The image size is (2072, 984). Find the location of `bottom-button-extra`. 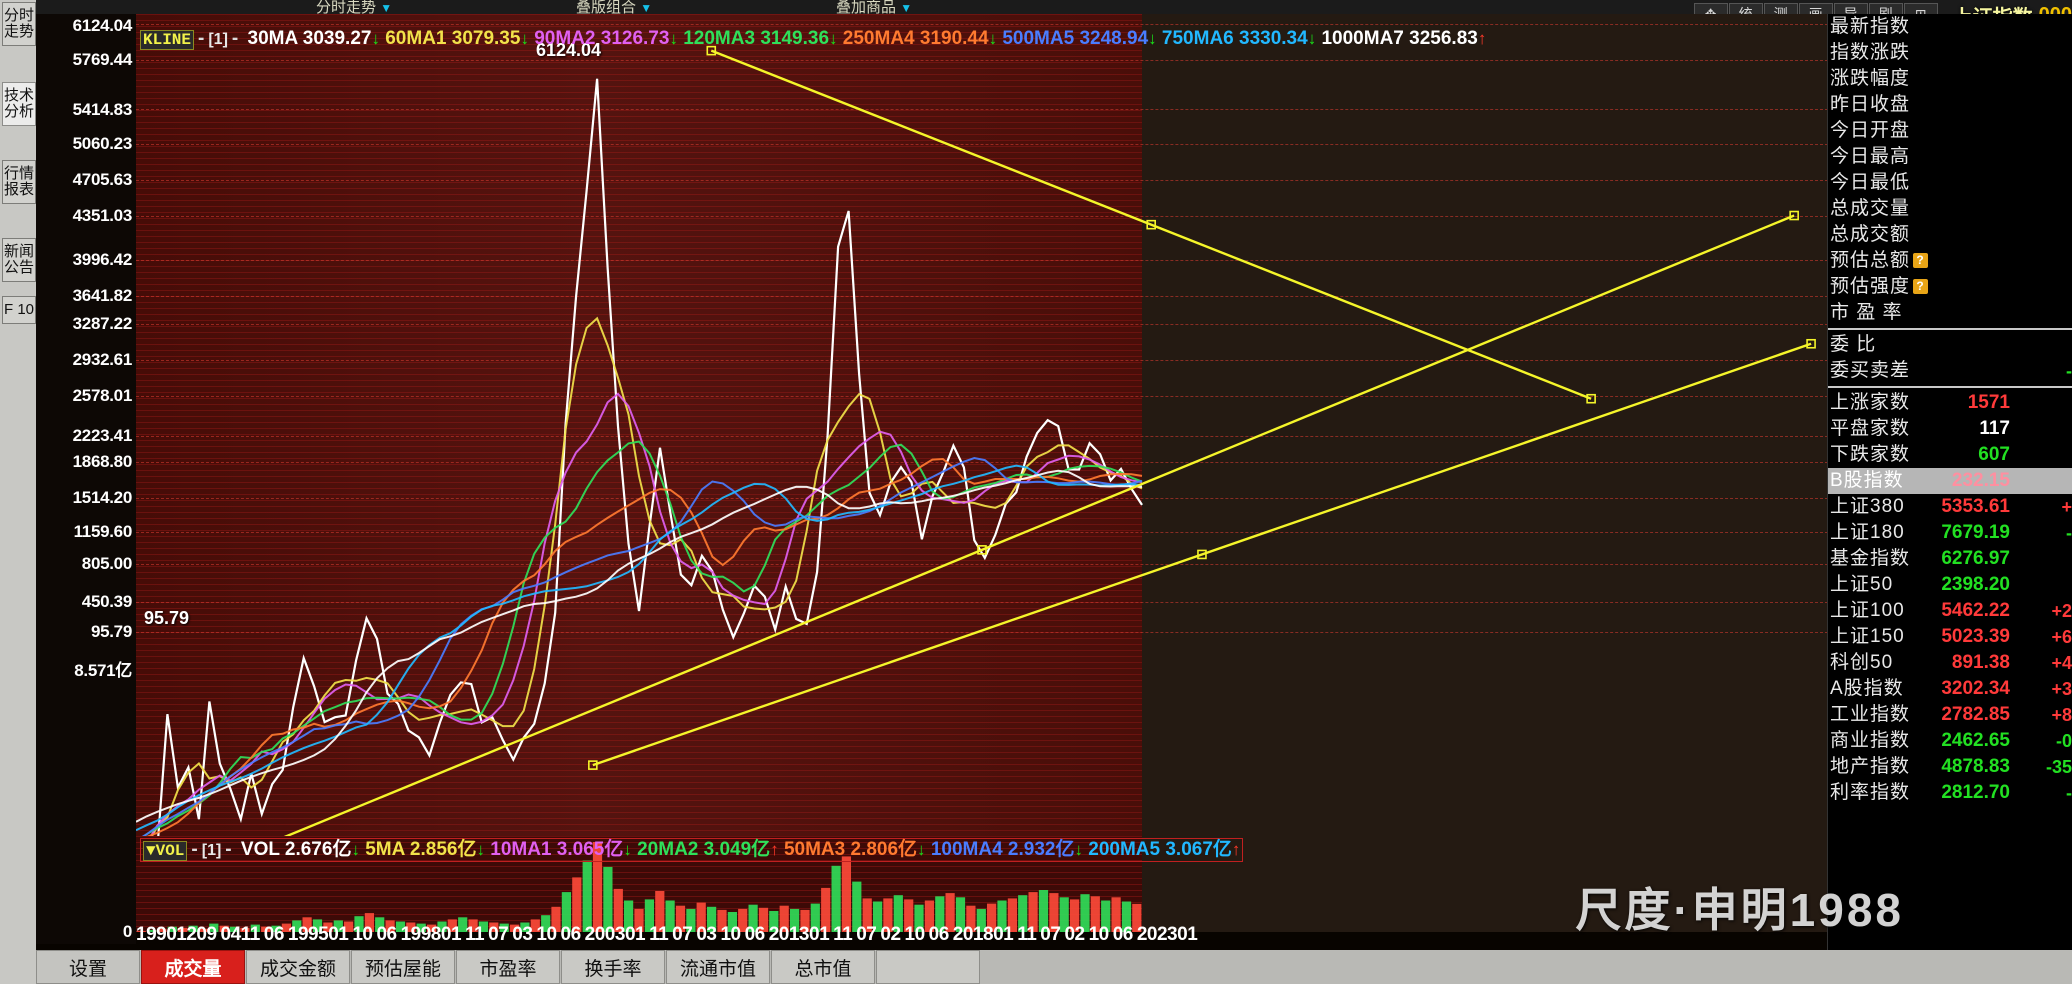

bottom-button-extra is located at coordinates (928, 967).